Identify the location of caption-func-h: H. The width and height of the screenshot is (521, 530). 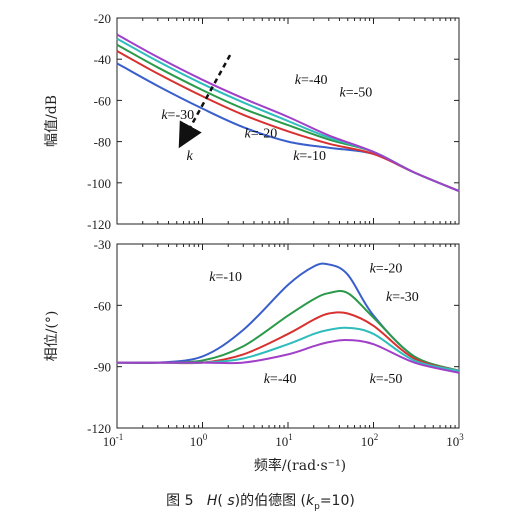
(212, 501).